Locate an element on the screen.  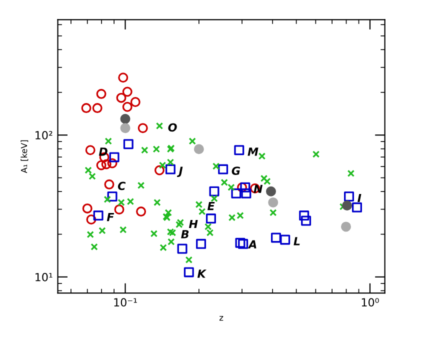
annotation: K is located at coordinates (202, 274).